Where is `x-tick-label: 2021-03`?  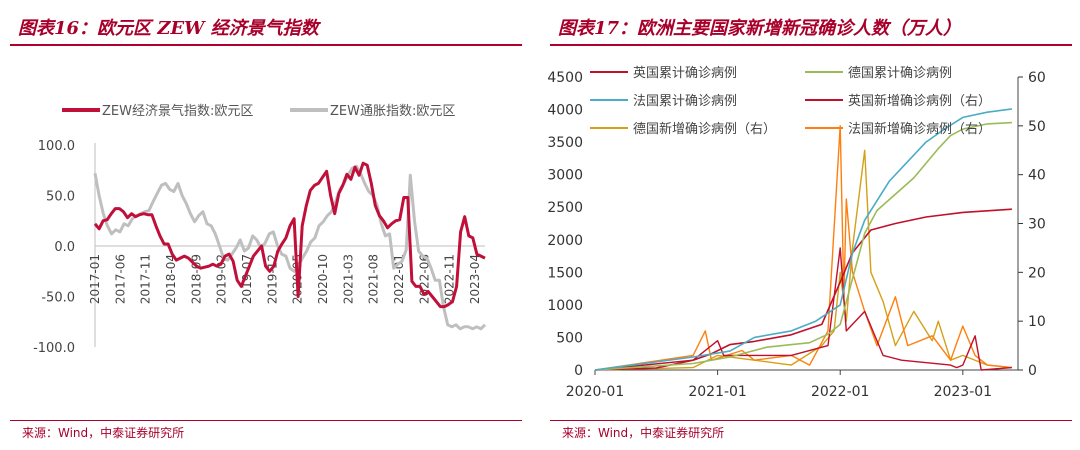 x-tick-label: 2021-03 is located at coordinates (348, 279).